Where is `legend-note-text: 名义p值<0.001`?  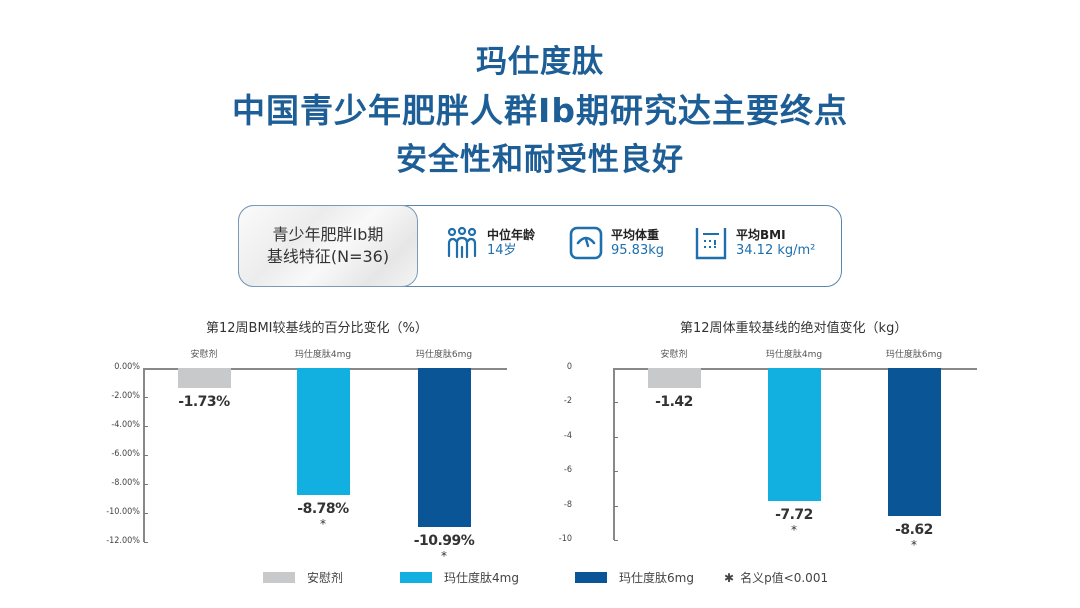
legend-note-text: 名义p值<0.001 is located at coordinates (784, 578).